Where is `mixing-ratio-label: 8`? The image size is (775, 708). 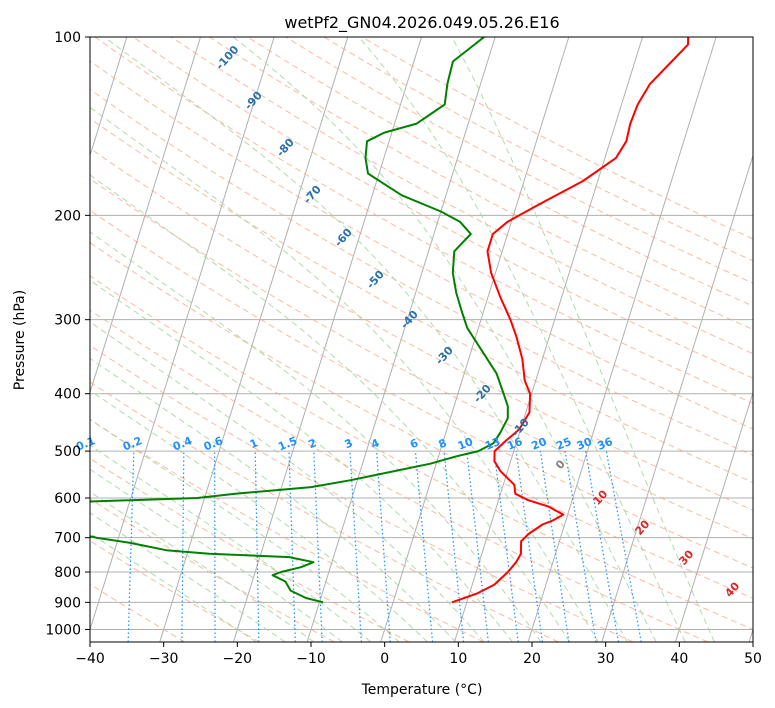 mixing-ratio-label: 8 is located at coordinates (443, 443).